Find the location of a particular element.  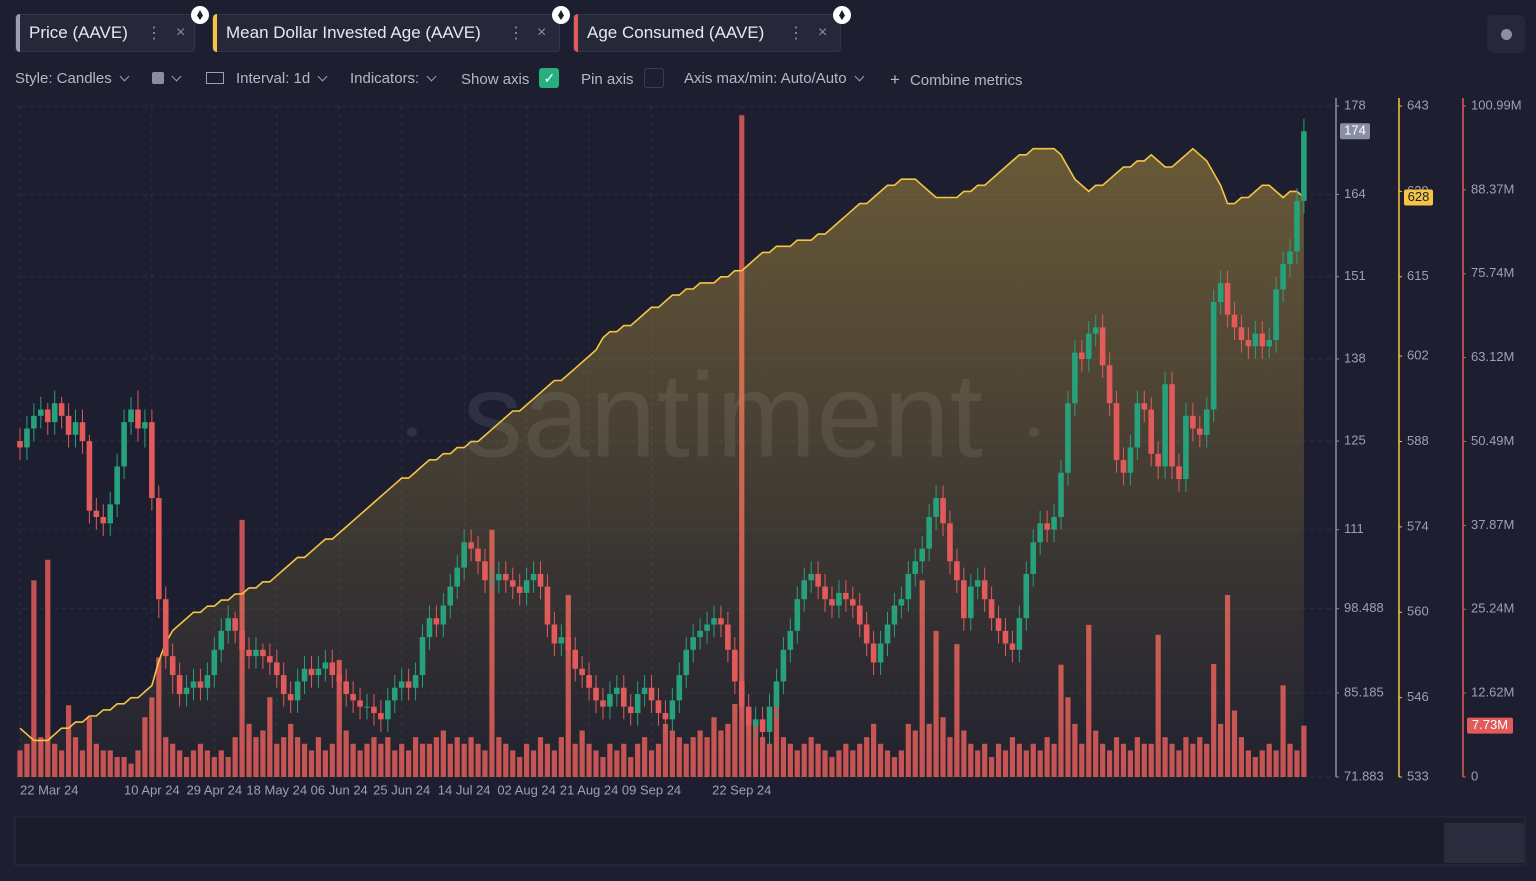

axis-maxmin: Axis max/min: Auto/Auto is located at coordinates (774, 78).